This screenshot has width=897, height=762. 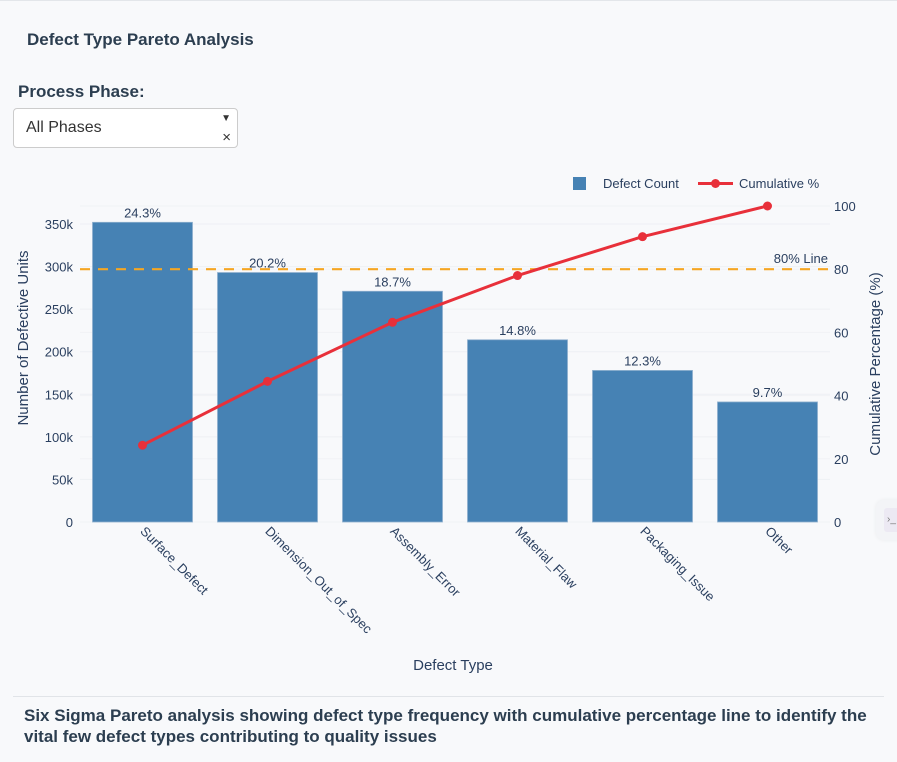 I want to click on bar-data-label: 14.8%, so click(x=517, y=330).